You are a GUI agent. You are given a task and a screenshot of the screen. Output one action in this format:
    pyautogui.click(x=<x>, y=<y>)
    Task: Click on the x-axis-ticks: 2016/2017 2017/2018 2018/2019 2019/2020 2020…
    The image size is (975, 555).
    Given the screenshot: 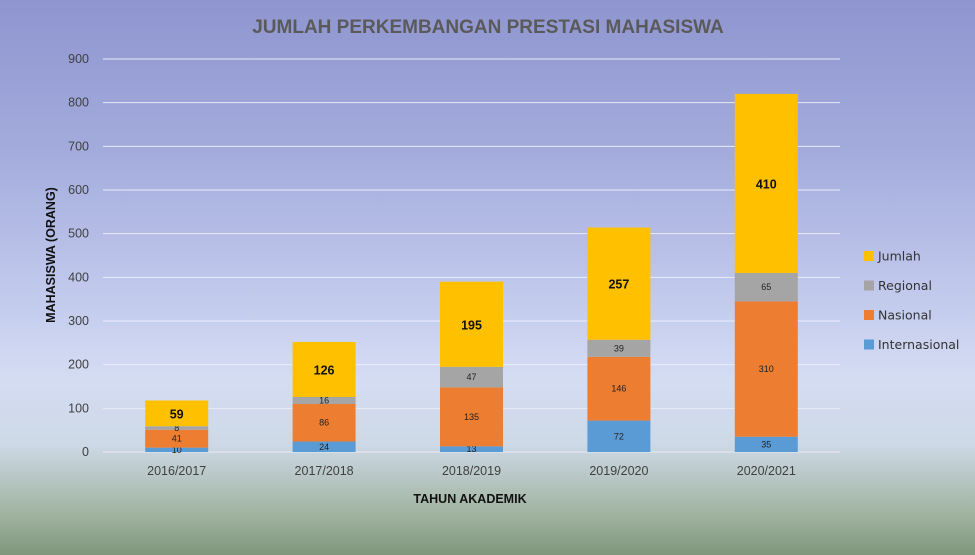 What is the action you would take?
    pyautogui.click(x=471, y=471)
    